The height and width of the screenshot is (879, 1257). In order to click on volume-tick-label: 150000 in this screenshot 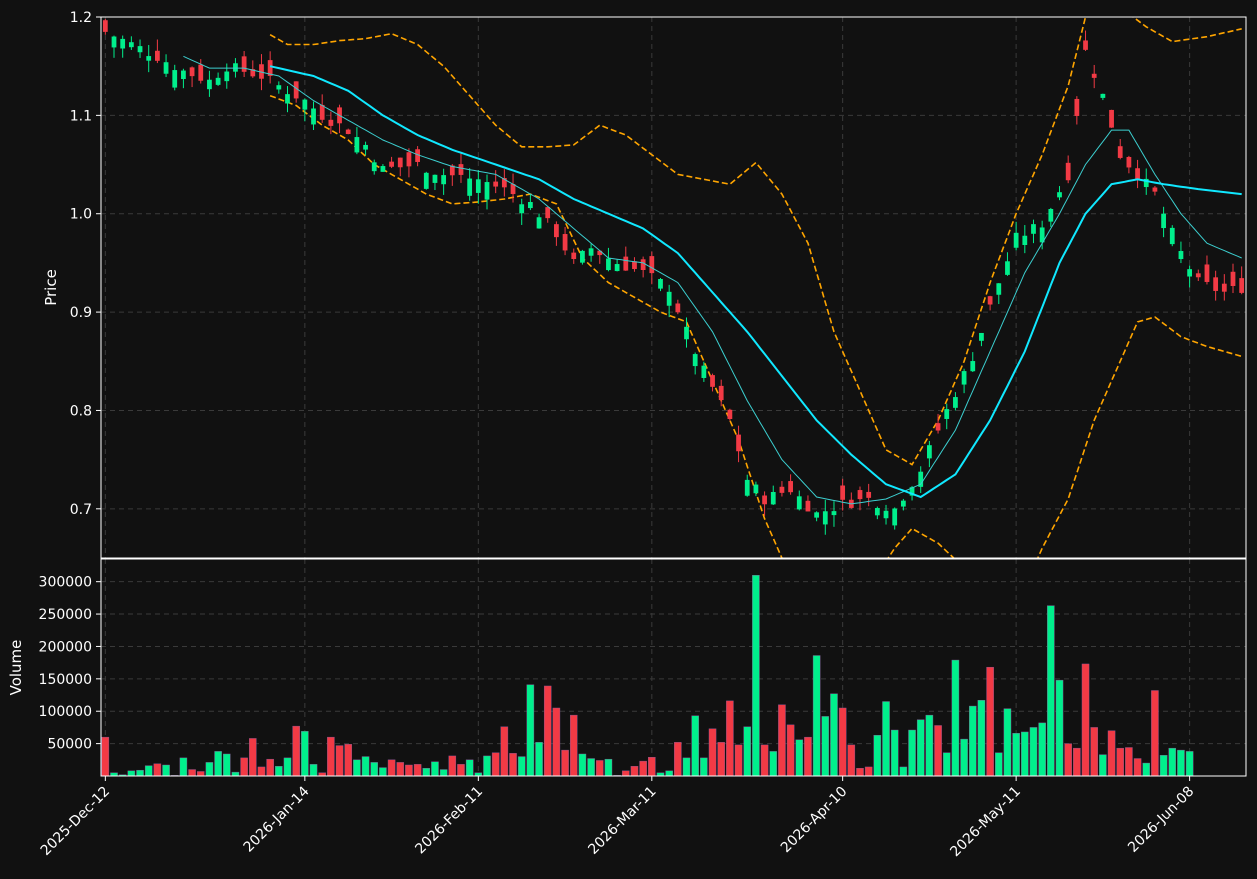, I will do `click(65, 680)`.